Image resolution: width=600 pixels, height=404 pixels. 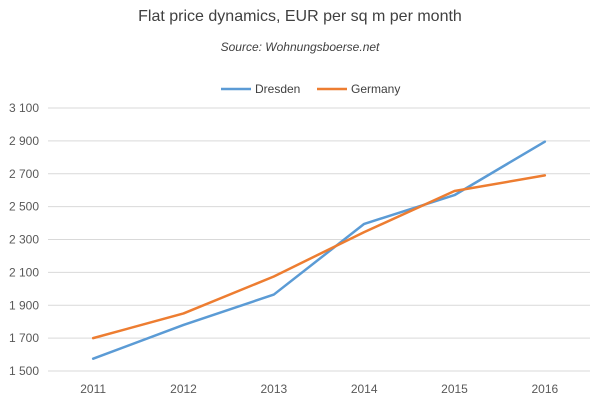 What do you see at coordinates (319, 389) in the screenshot?
I see `x-axis-ticks: 2011 2012 2013 2014 2015 2016` at bounding box center [319, 389].